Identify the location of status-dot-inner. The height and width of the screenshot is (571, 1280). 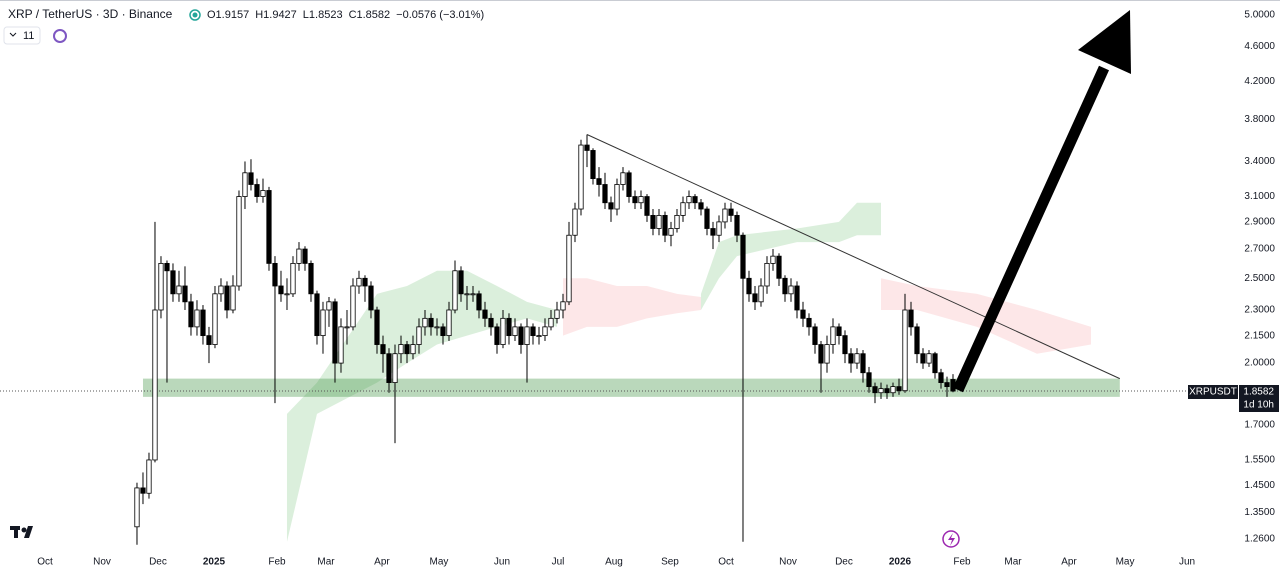
(195, 15).